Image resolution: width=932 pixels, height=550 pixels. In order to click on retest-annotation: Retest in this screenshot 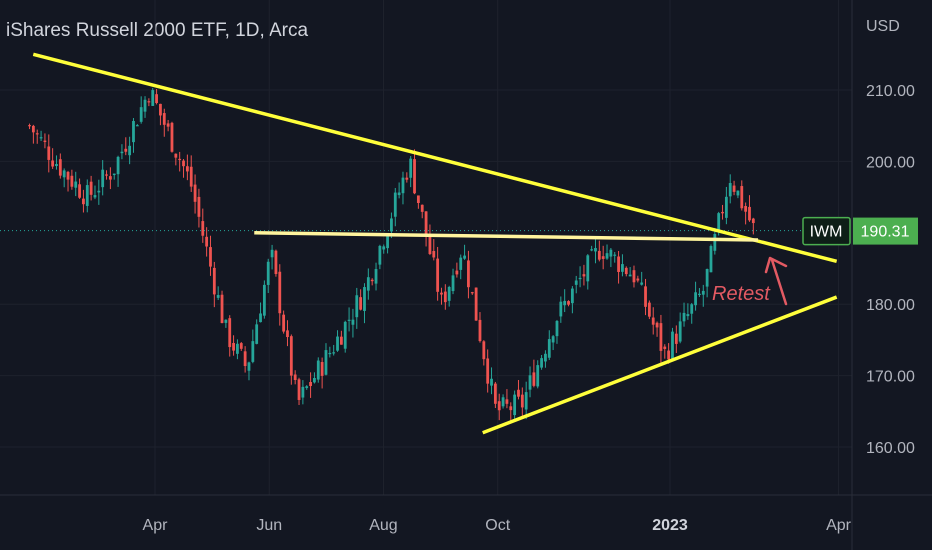, I will do `click(741, 294)`.